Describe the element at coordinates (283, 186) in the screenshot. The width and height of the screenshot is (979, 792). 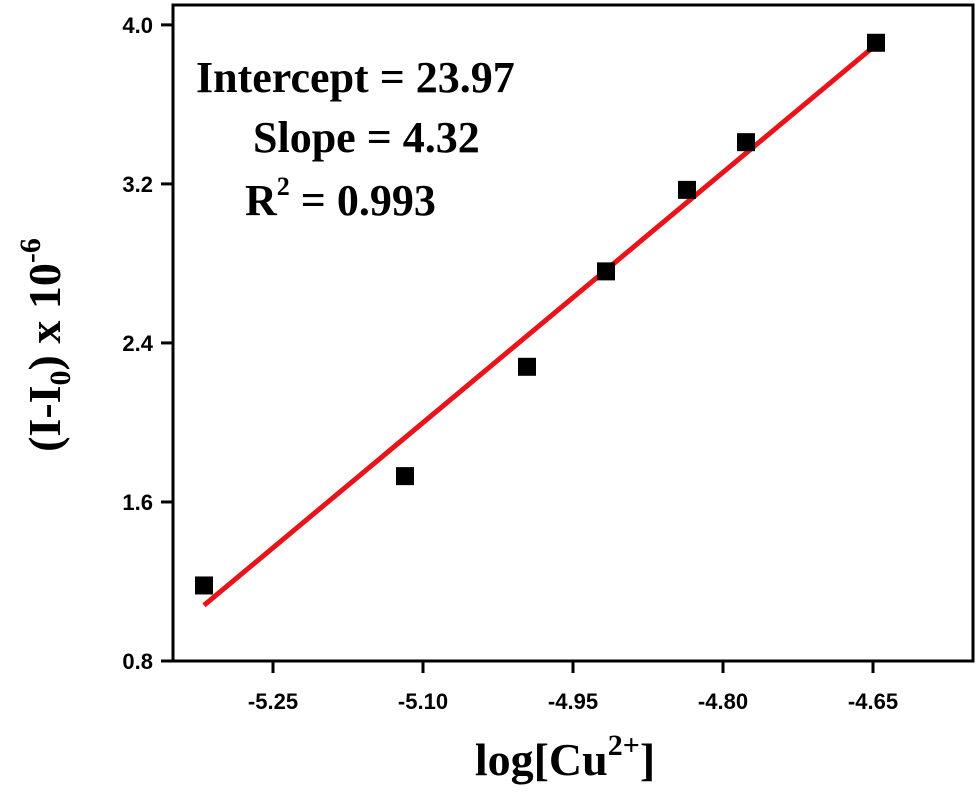
I see `r-exponent: 2` at that location.